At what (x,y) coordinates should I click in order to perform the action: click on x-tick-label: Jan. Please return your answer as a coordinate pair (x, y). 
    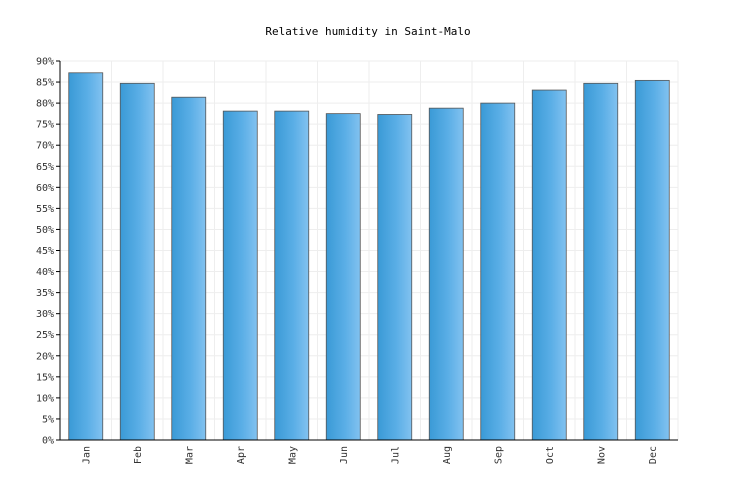
    Looking at the image, I should click on (86, 455).